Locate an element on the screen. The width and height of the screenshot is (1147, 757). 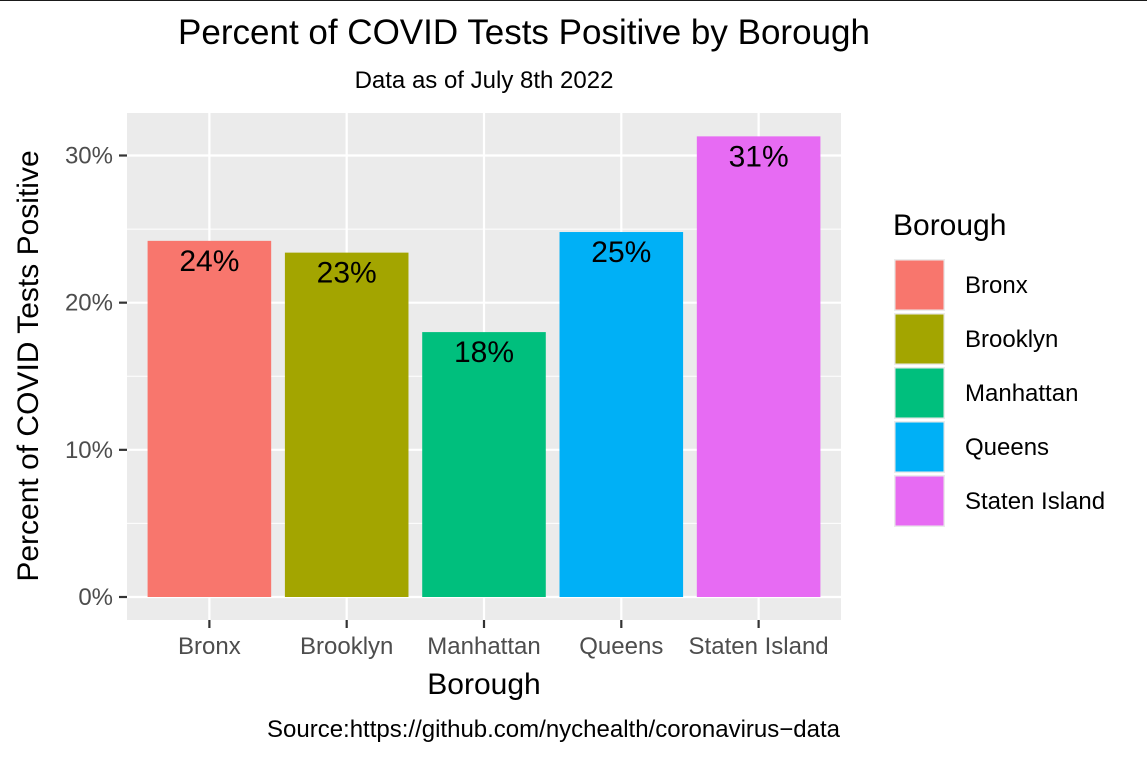
legend-label: Manhattan is located at coordinates (1021, 393).